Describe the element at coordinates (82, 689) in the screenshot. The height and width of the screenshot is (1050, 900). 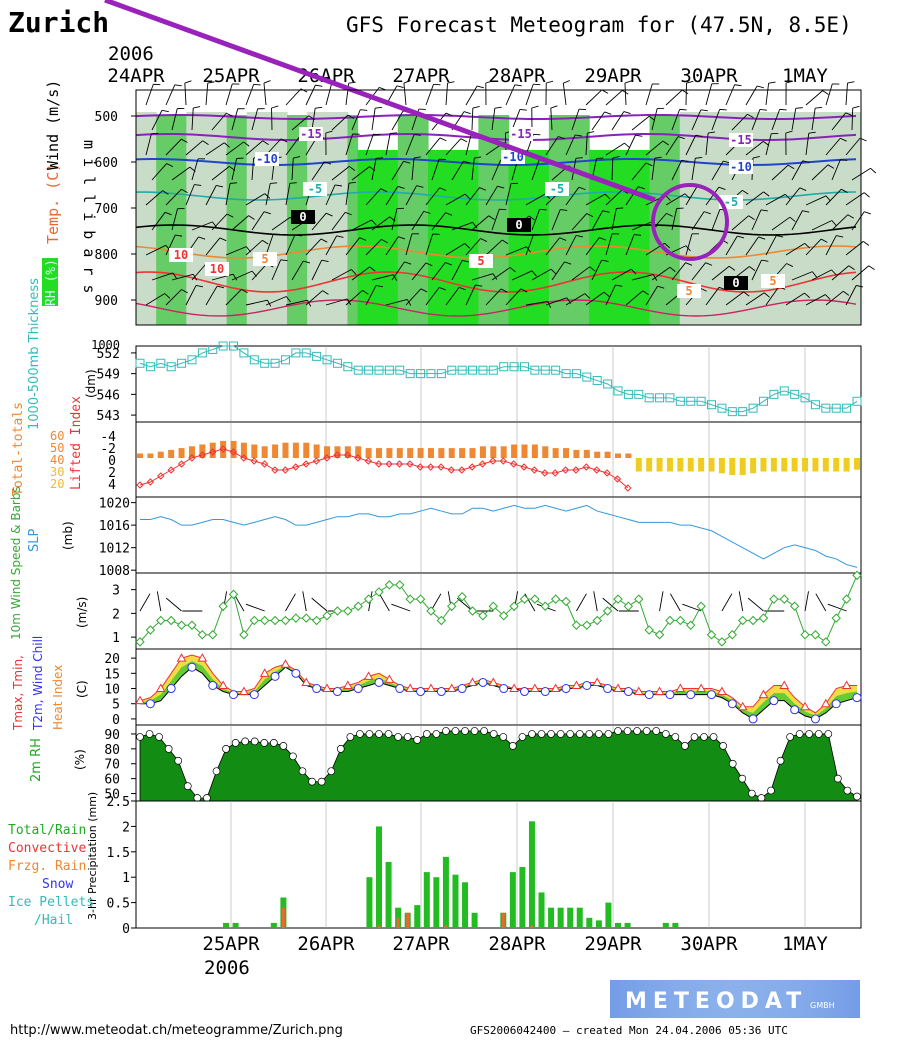
I see `temp-unit: (C)` at that location.